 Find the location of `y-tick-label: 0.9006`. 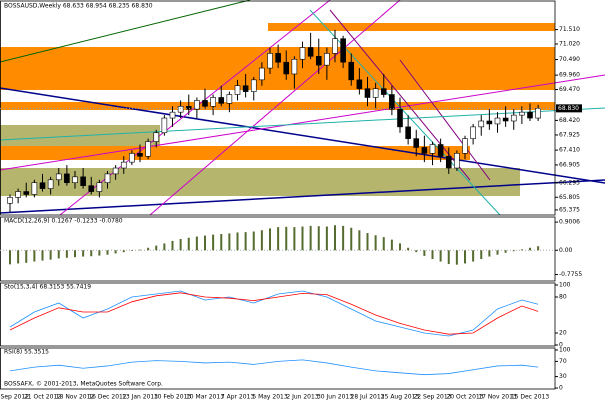

y-tick-label: 0.9006 is located at coordinates (569, 222).